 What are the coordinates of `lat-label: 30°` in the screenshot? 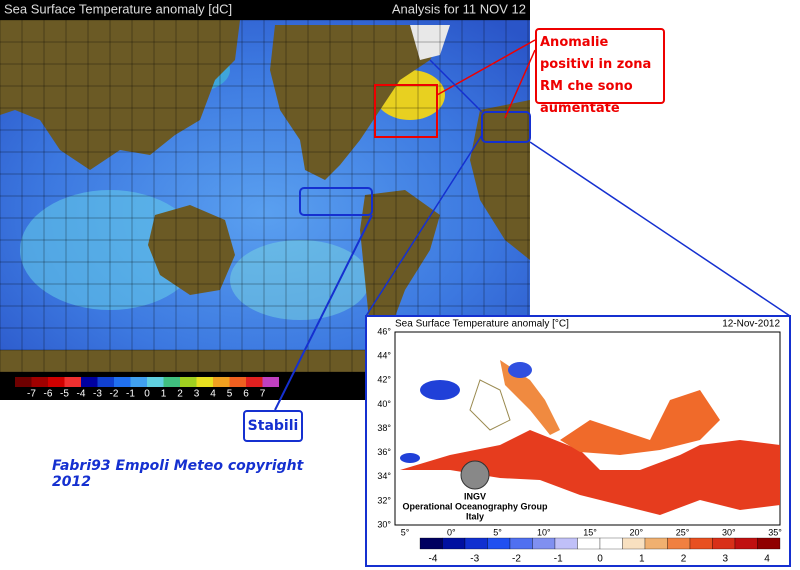 It's located at (384, 524).